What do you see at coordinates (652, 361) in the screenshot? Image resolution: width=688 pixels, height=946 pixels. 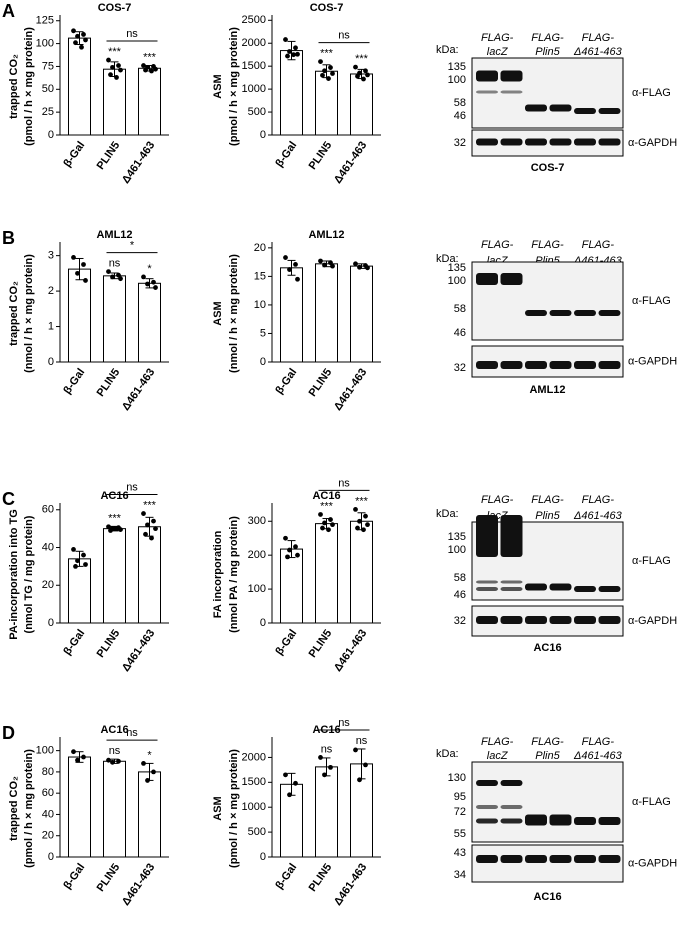 I see `antibody-label: α-GAPDH` at bounding box center [652, 361].